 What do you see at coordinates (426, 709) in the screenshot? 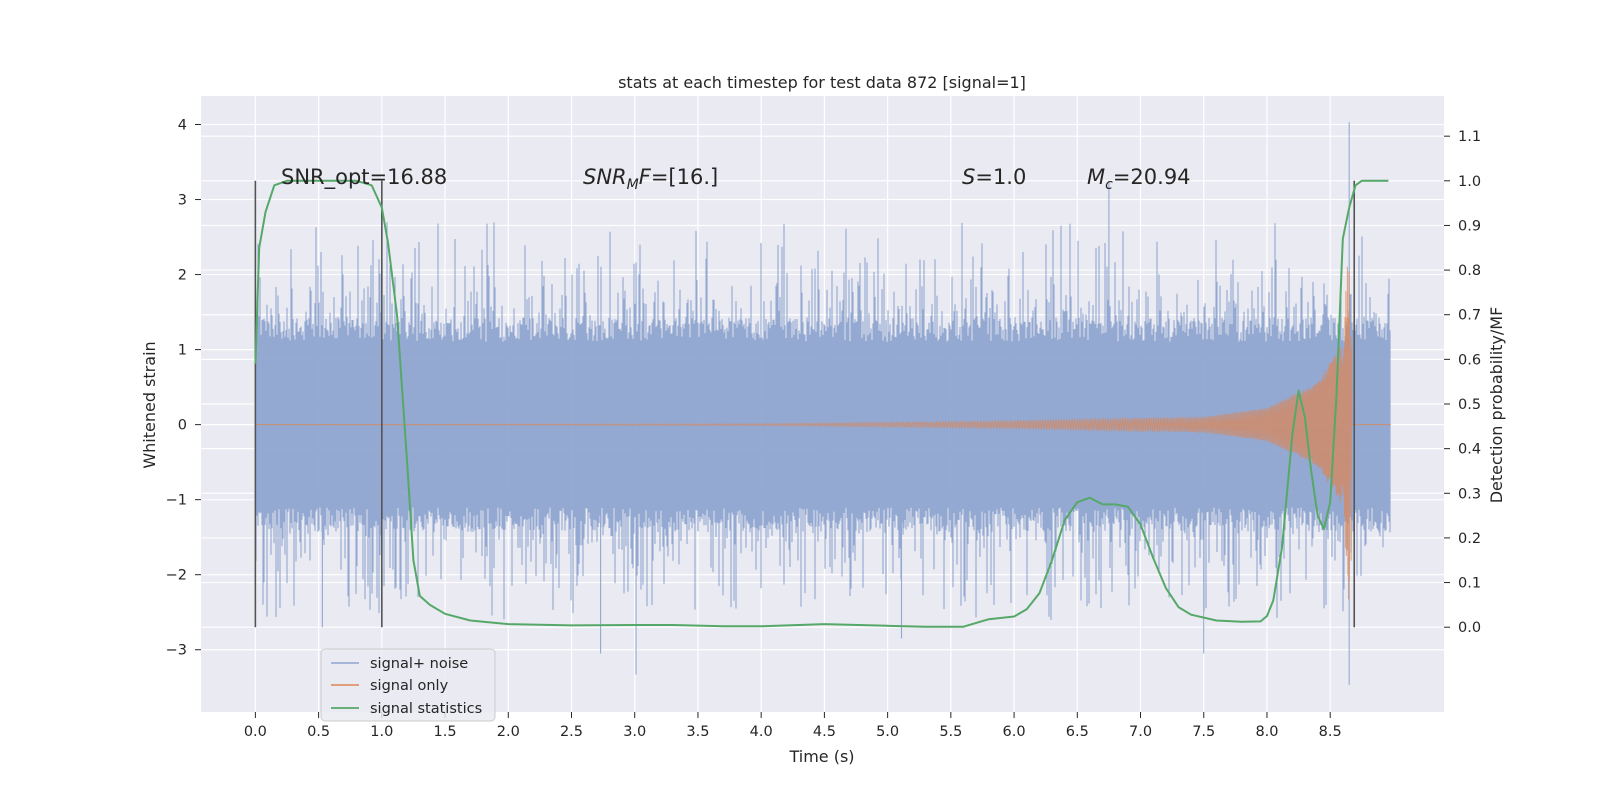
I see `legend-label-signal-statistics: signal statistics` at bounding box center [426, 709].